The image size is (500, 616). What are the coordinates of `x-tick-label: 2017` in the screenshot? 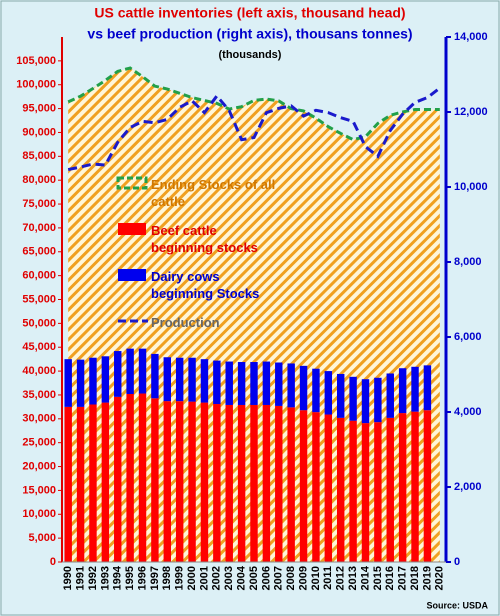 It's located at (403, 578).